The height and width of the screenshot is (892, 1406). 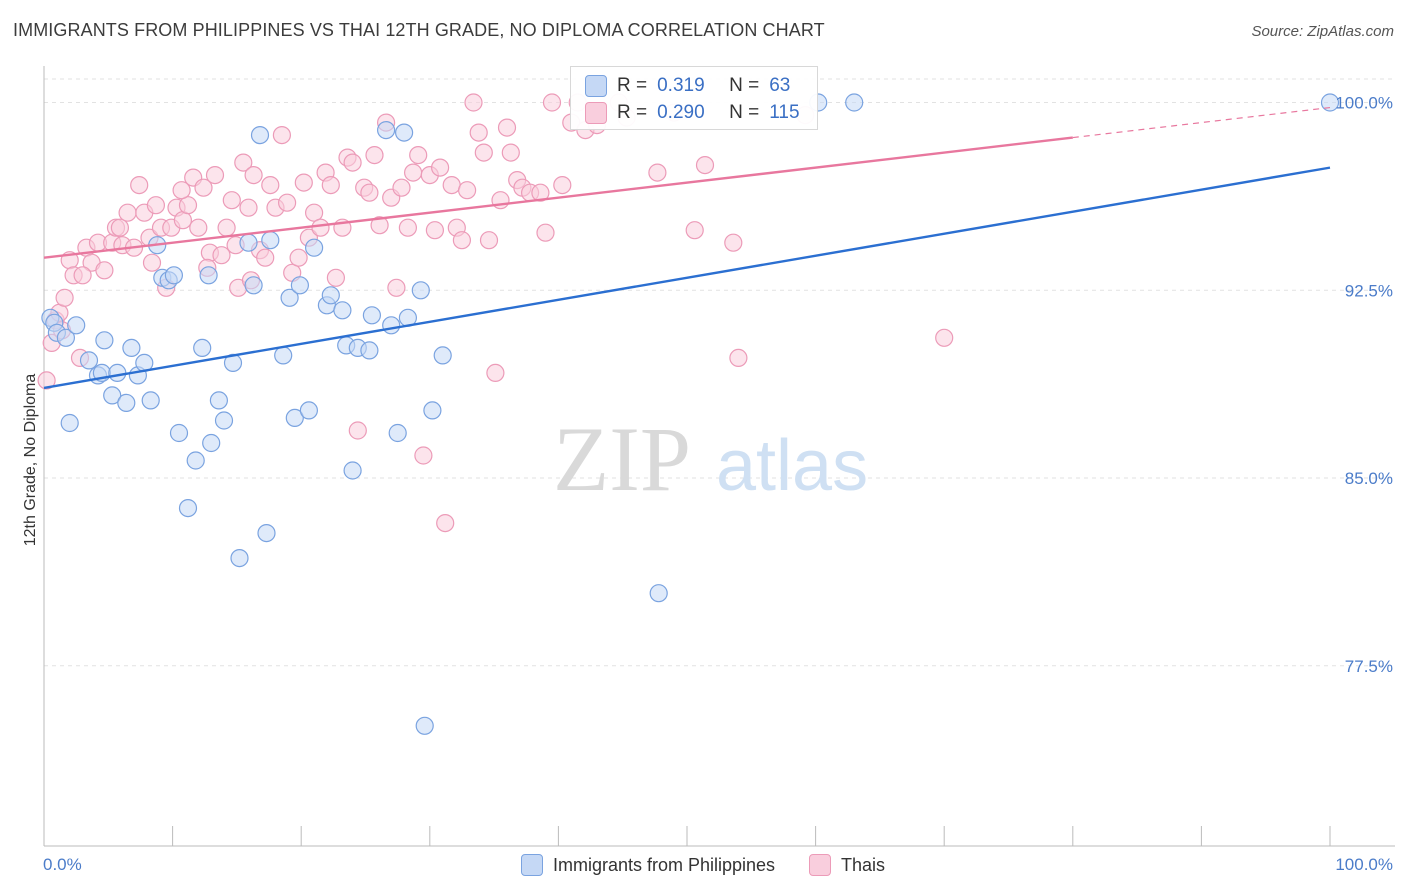 I want to click on swatch-philippines, so click(x=596, y=86).